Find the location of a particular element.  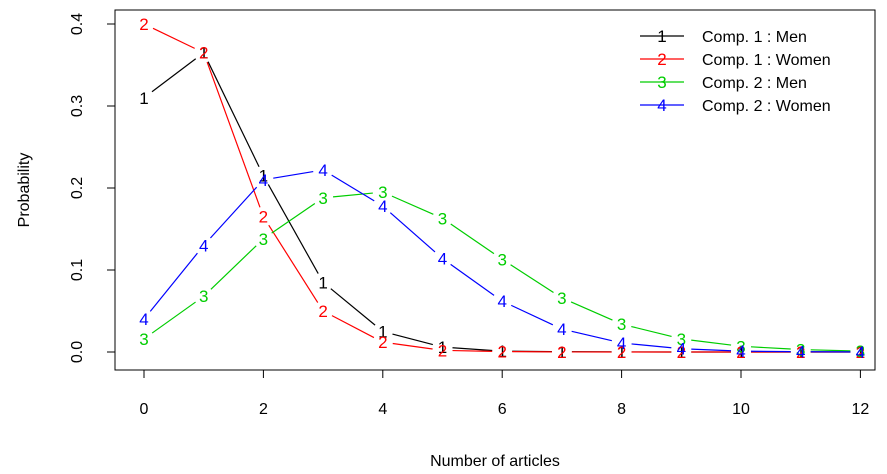

legend-item: 4 Comp. 2 : Women is located at coordinates (735, 105).